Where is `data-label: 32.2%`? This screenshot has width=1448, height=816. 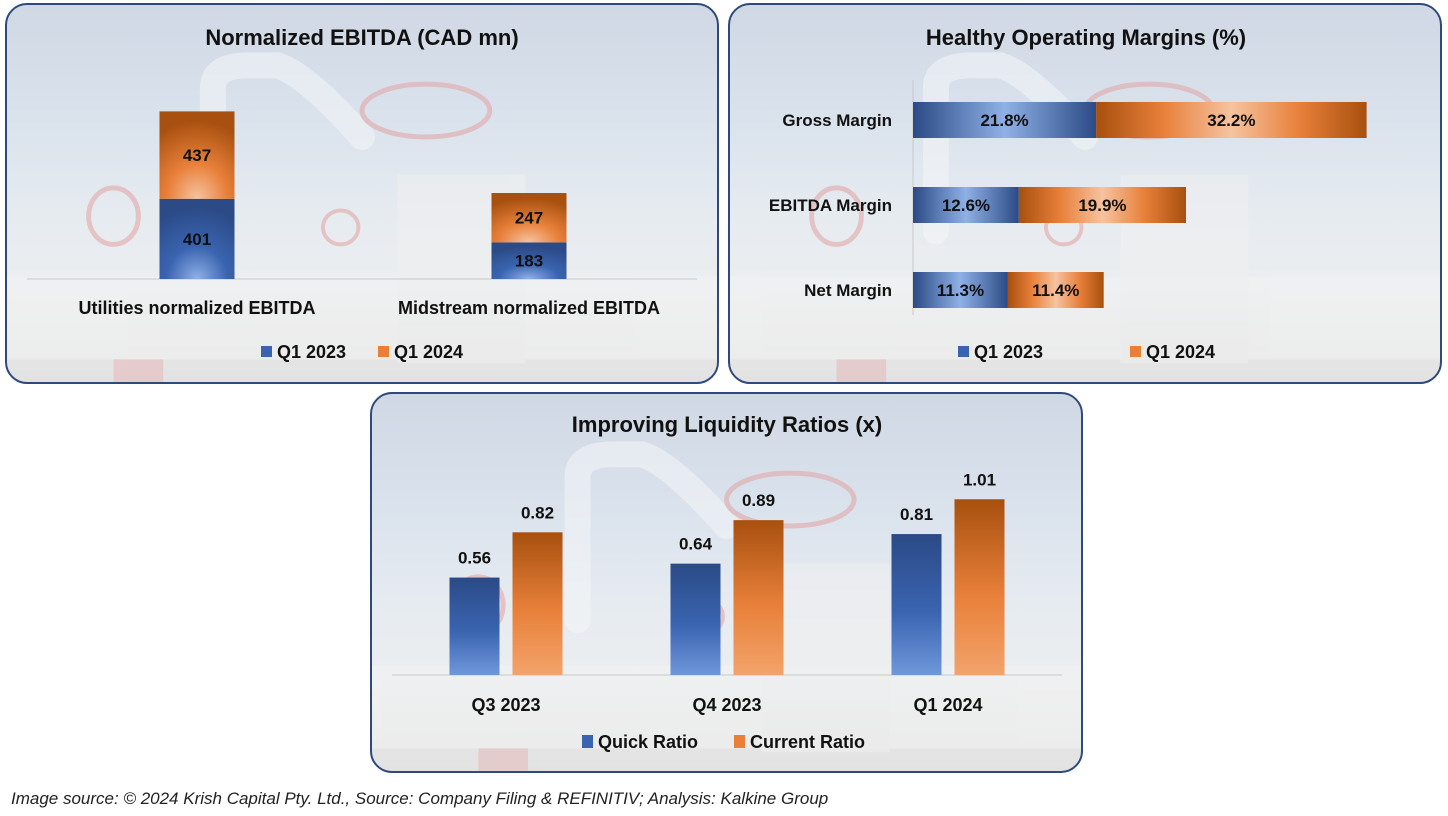
data-label: 32.2% is located at coordinates (1231, 120).